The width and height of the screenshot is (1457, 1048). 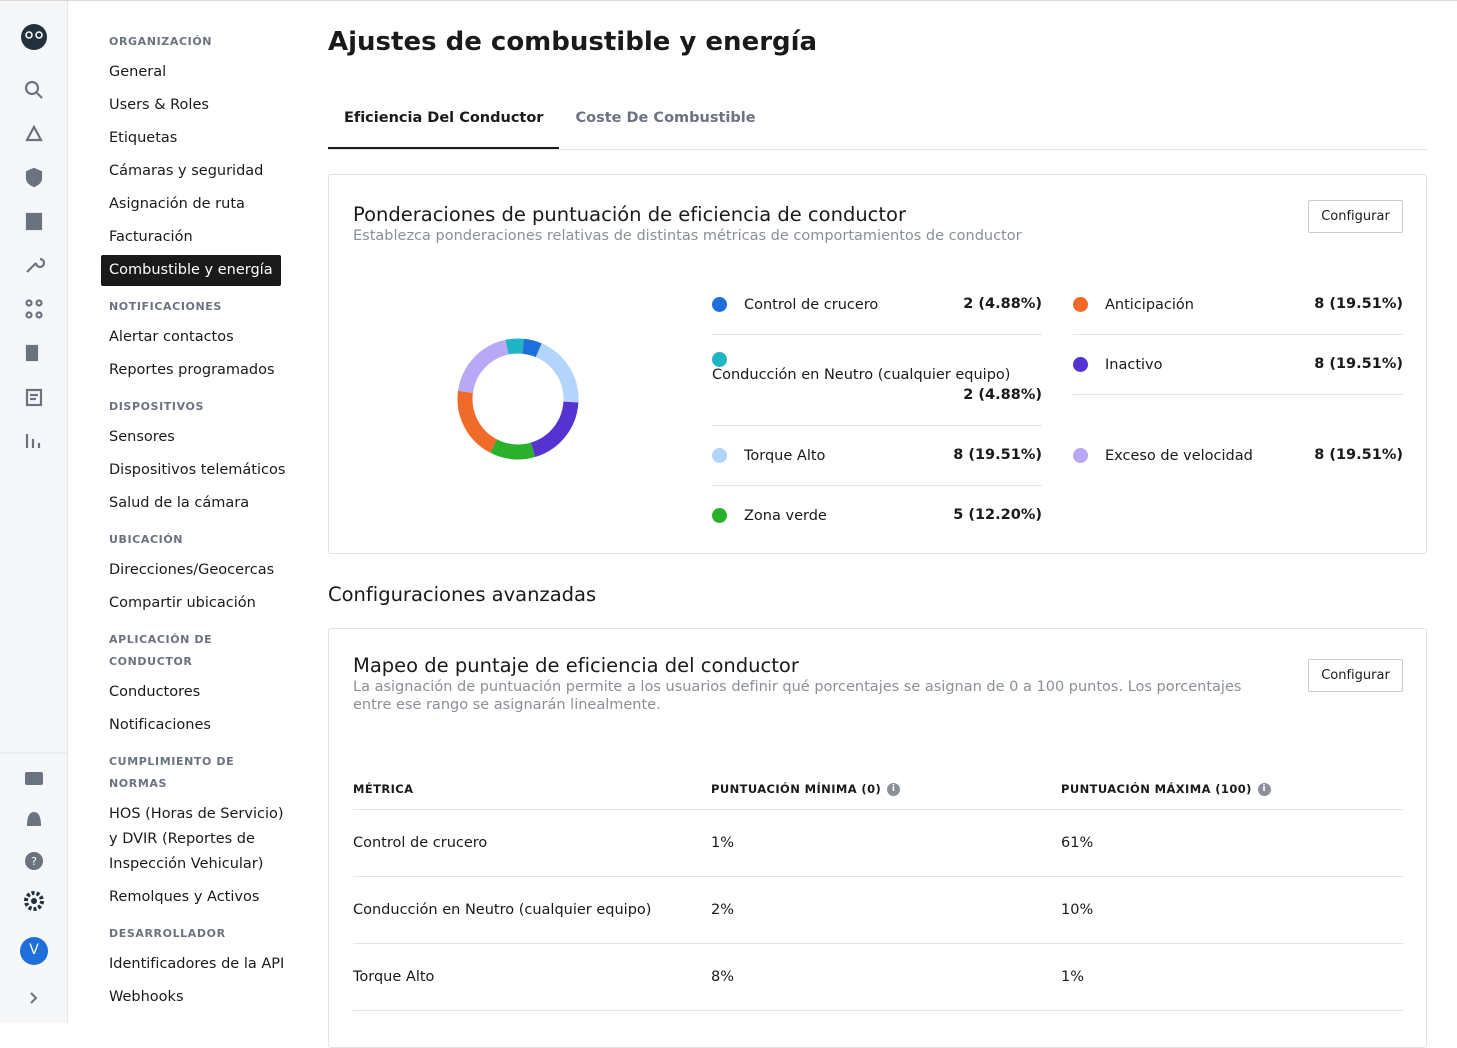 I want to click on nav-section-title: DESARROLLADOR, so click(x=167, y=933).